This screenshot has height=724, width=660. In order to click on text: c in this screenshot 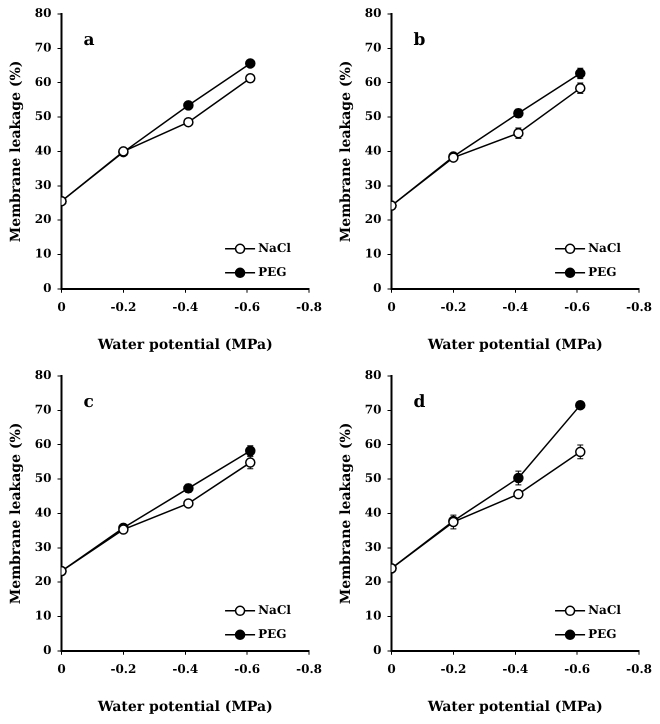, I will do `click(89, 402)`.